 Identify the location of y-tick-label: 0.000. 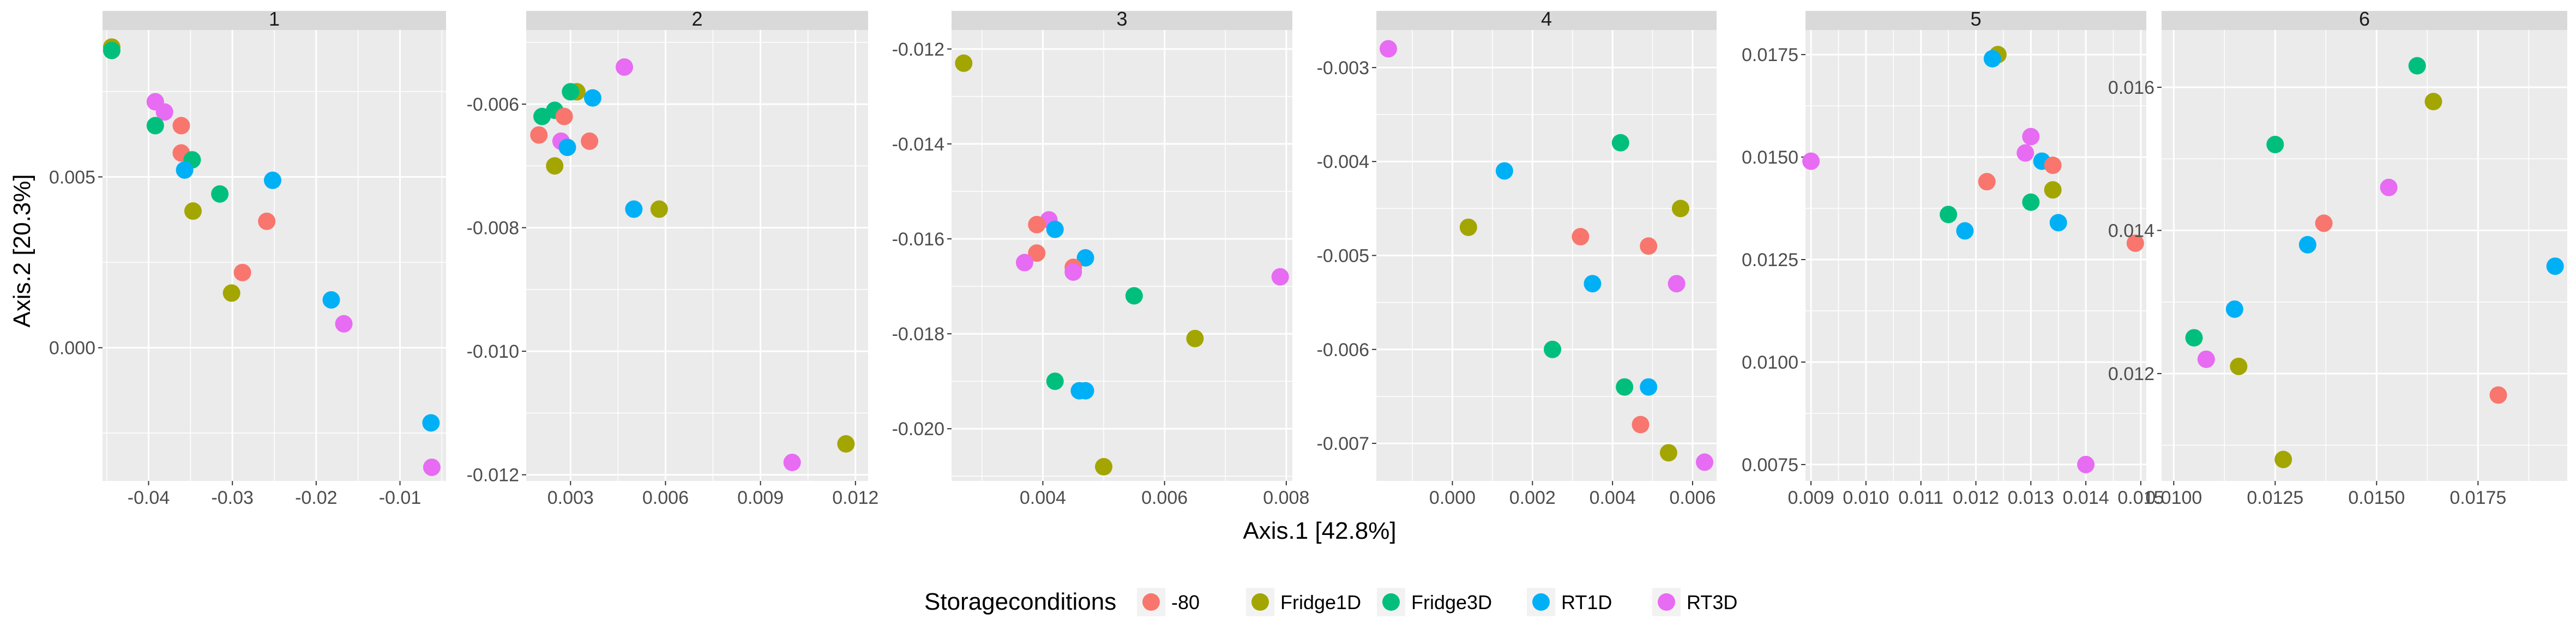
(72, 348).